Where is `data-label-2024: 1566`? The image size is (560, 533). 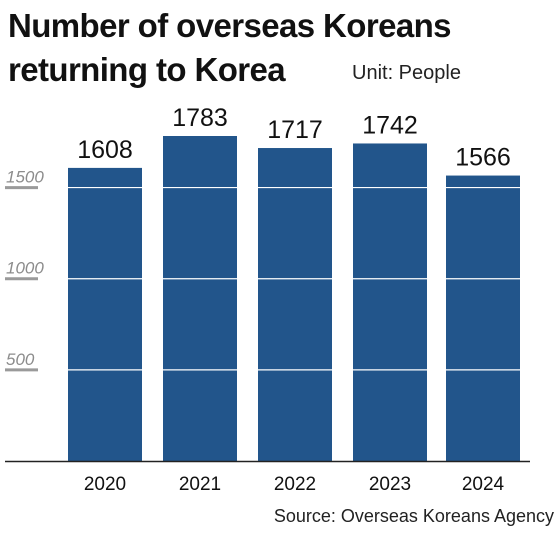 data-label-2024: 1566 is located at coordinates (483, 158).